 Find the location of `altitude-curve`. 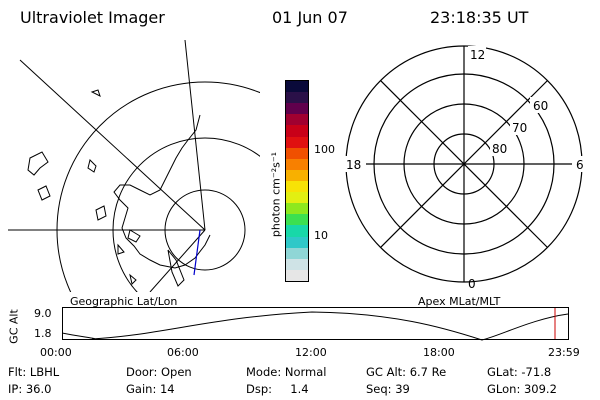

altitude-curve is located at coordinates (315, 326).